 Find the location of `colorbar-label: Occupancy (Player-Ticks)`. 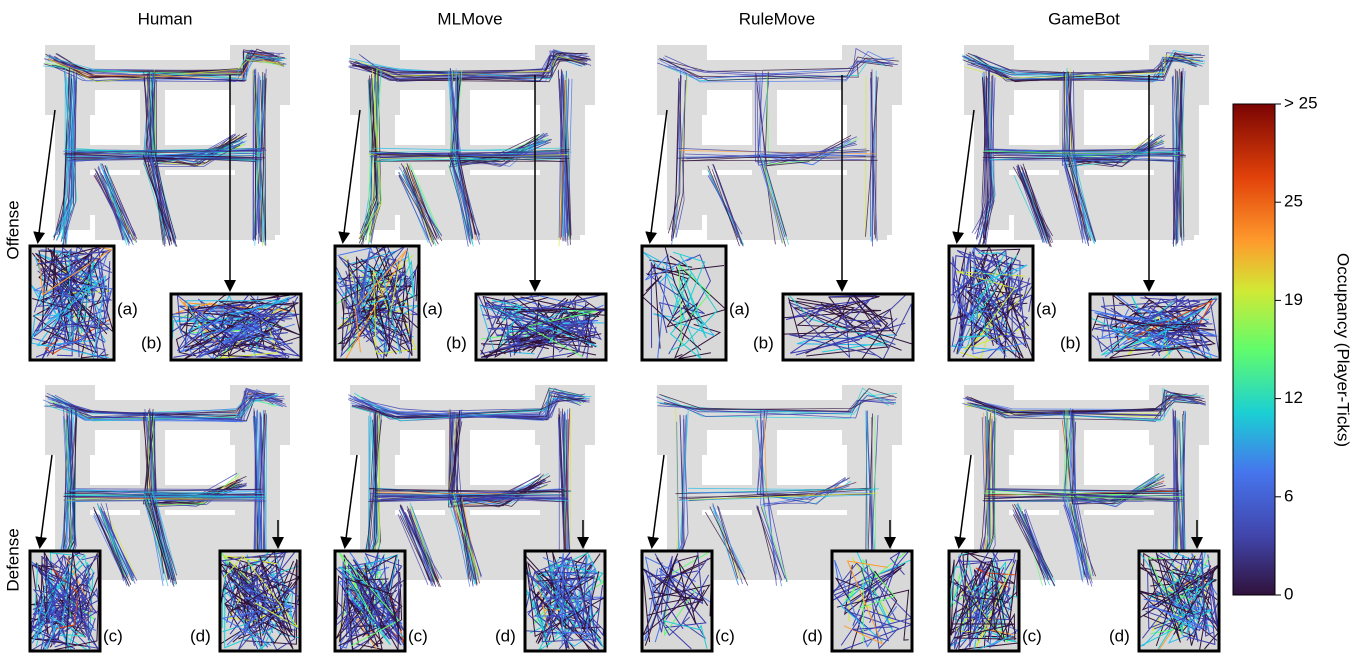

colorbar-label: Occupancy (Player-Ticks) is located at coordinates (1343, 350).